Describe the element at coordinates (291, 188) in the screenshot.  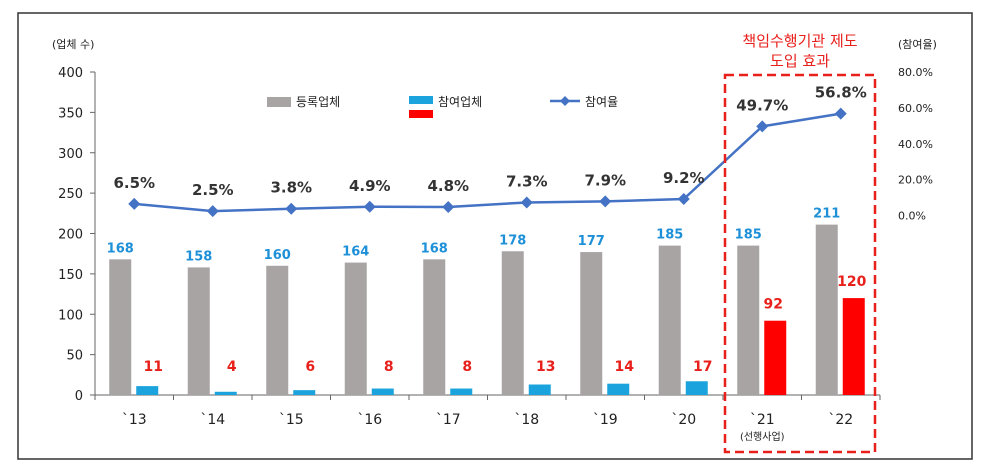
I see `rate-point-label: 3.8%` at that location.